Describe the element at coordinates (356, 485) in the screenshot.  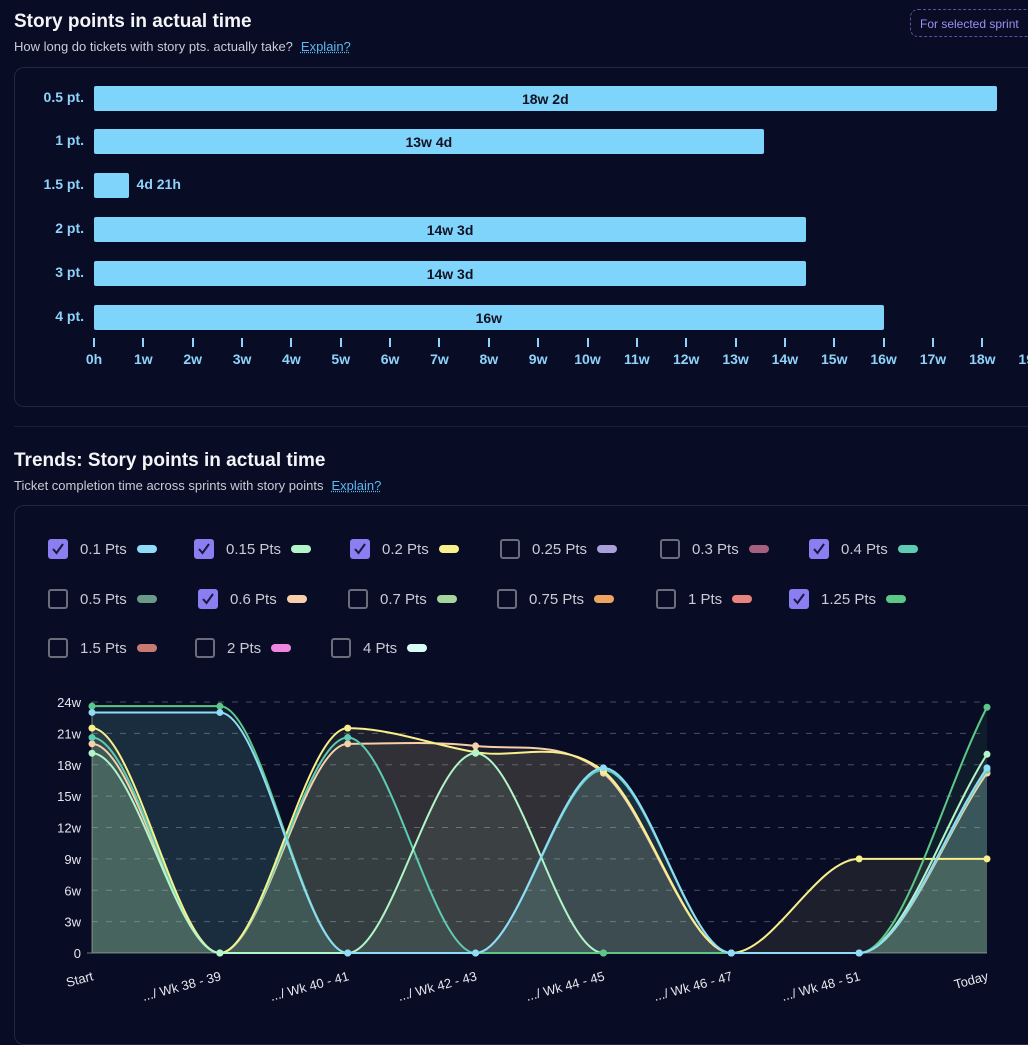
I see `trends-explain-link: Explain?` at that location.